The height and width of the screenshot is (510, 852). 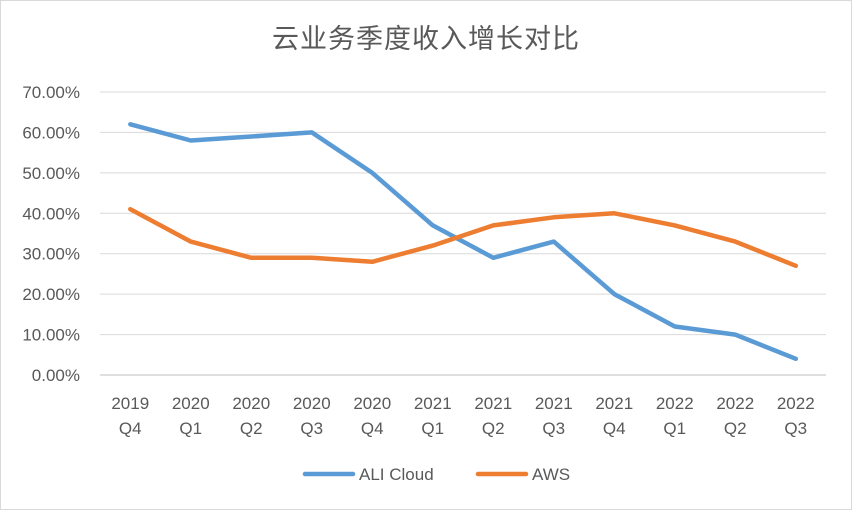 What do you see at coordinates (426, 39) in the screenshot?
I see `chart-title: 云业务季度收入增长对比` at bounding box center [426, 39].